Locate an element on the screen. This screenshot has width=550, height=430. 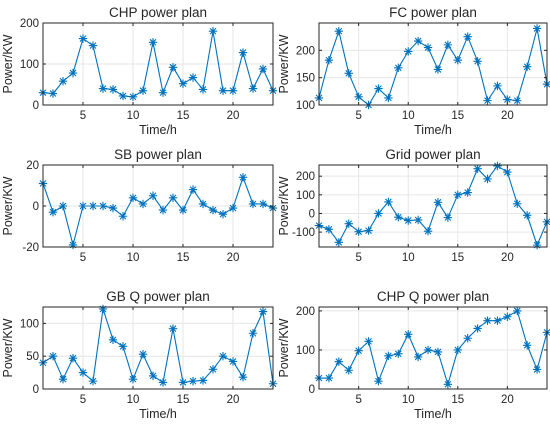
subplot-title: CHP Q power plan is located at coordinates (433, 296).